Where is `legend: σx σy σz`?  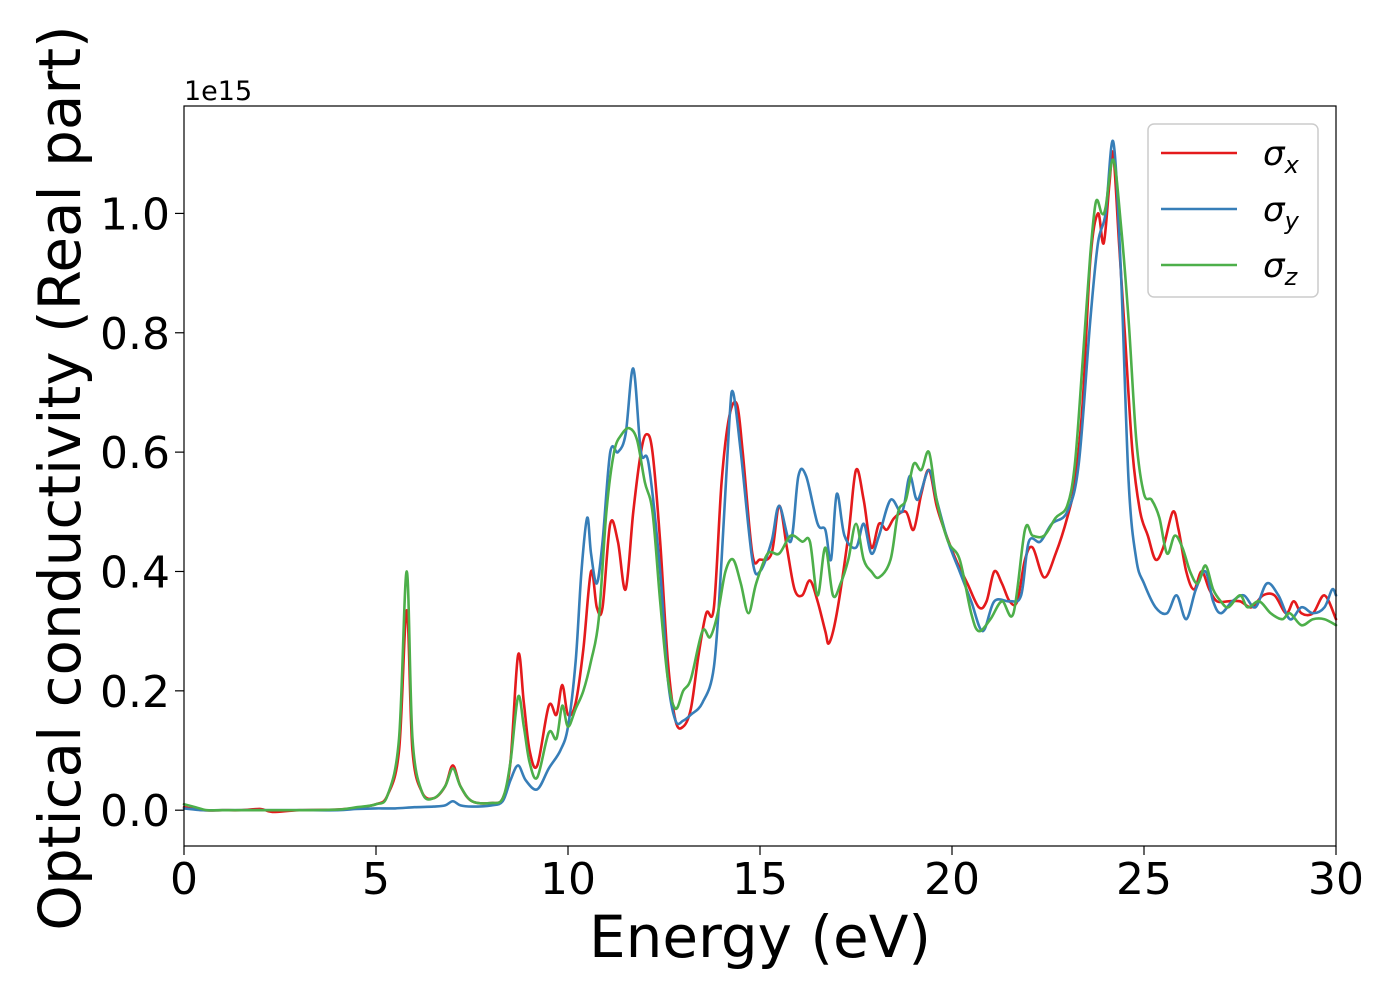
legend: σx σy σz is located at coordinates (1233, 210).